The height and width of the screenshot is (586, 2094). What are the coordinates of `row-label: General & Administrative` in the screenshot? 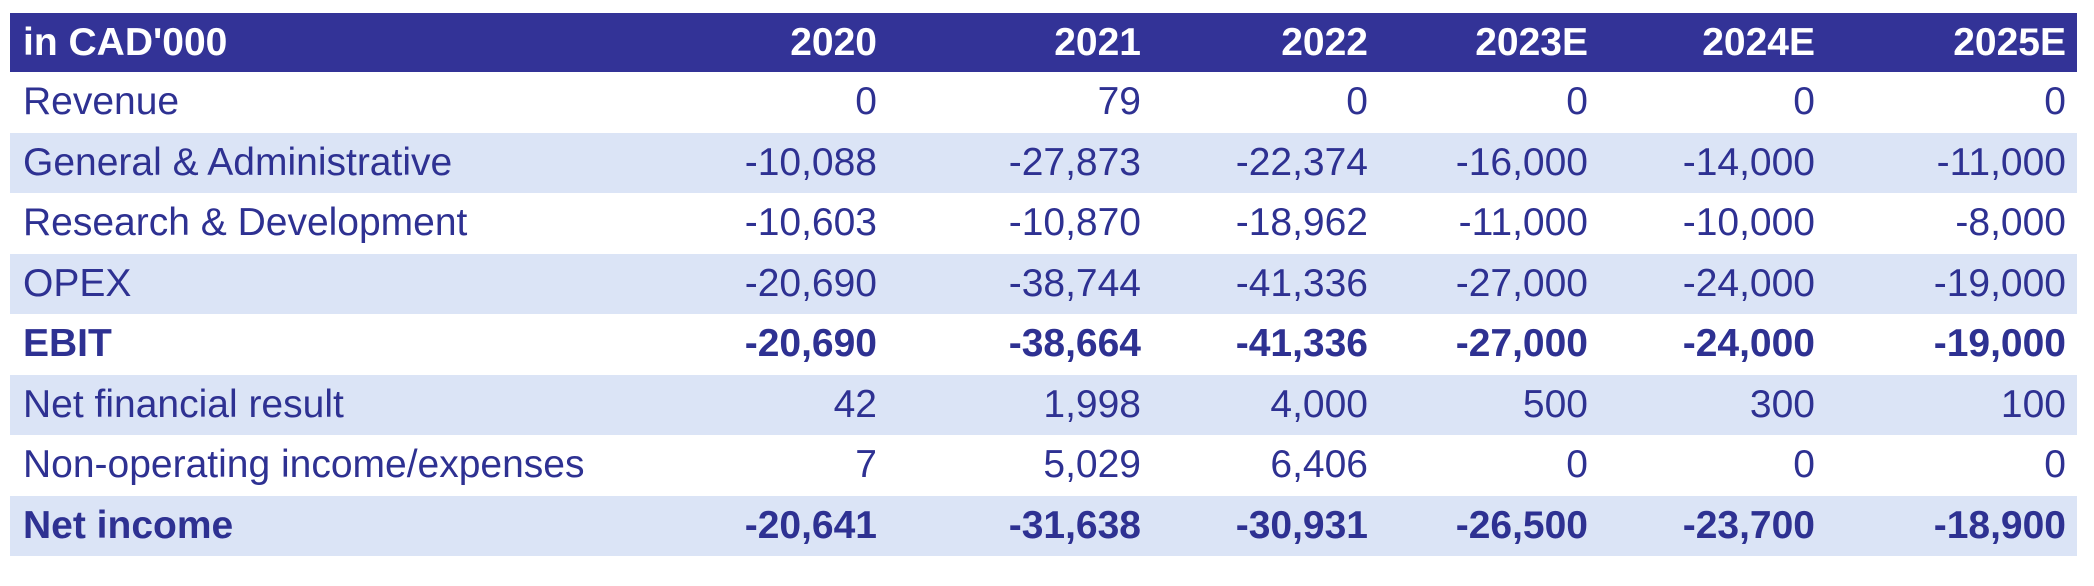 It's located at (238, 162).